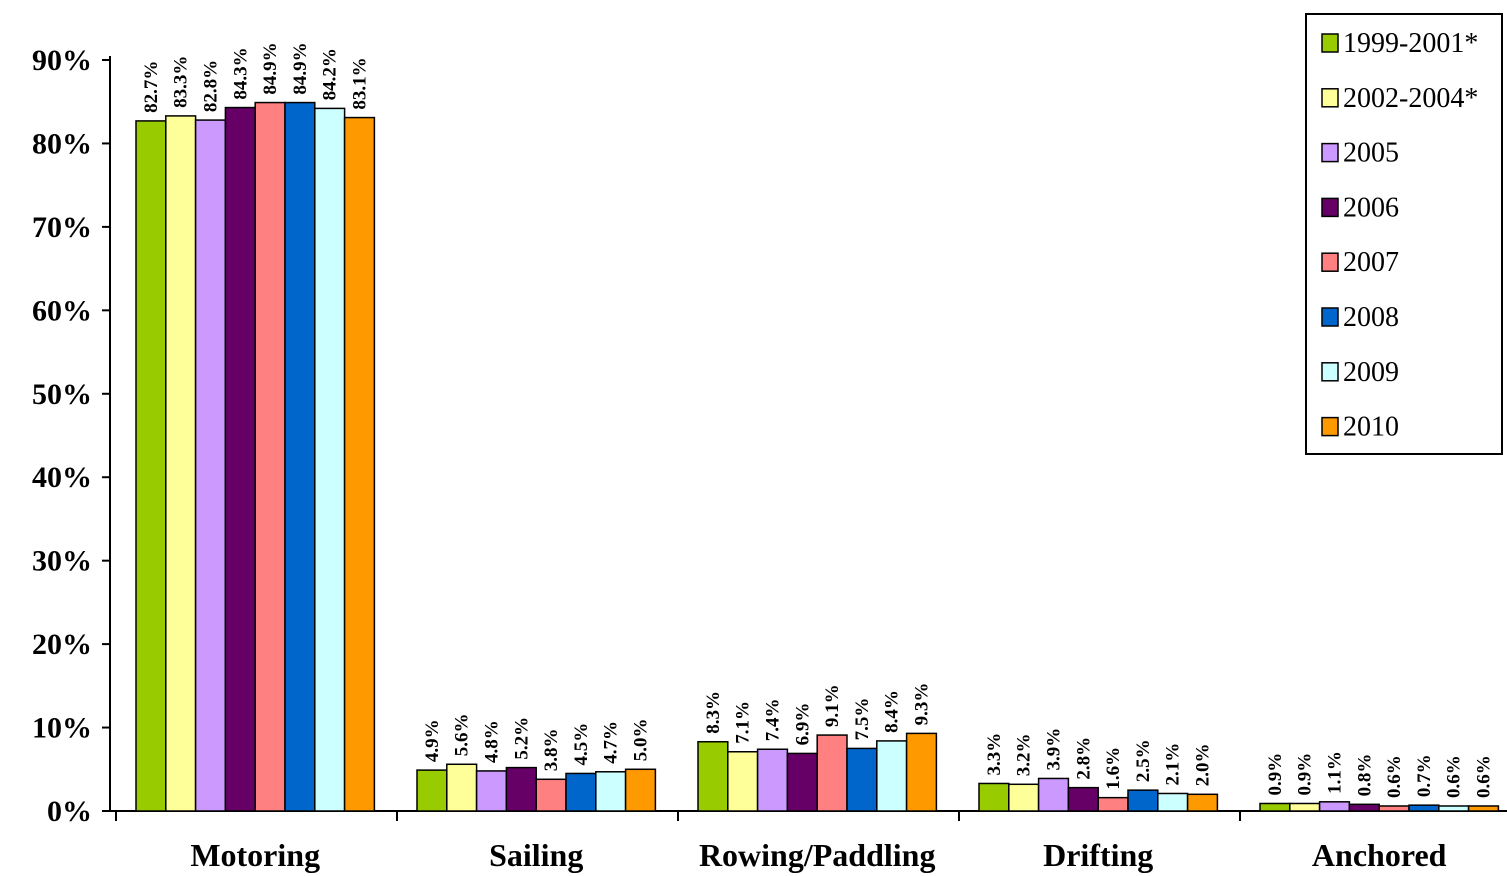 Image resolution: width=1507 pixels, height=876 pixels. What do you see at coordinates (611, 742) in the screenshot?
I see `data-label: 4.7%` at bounding box center [611, 742].